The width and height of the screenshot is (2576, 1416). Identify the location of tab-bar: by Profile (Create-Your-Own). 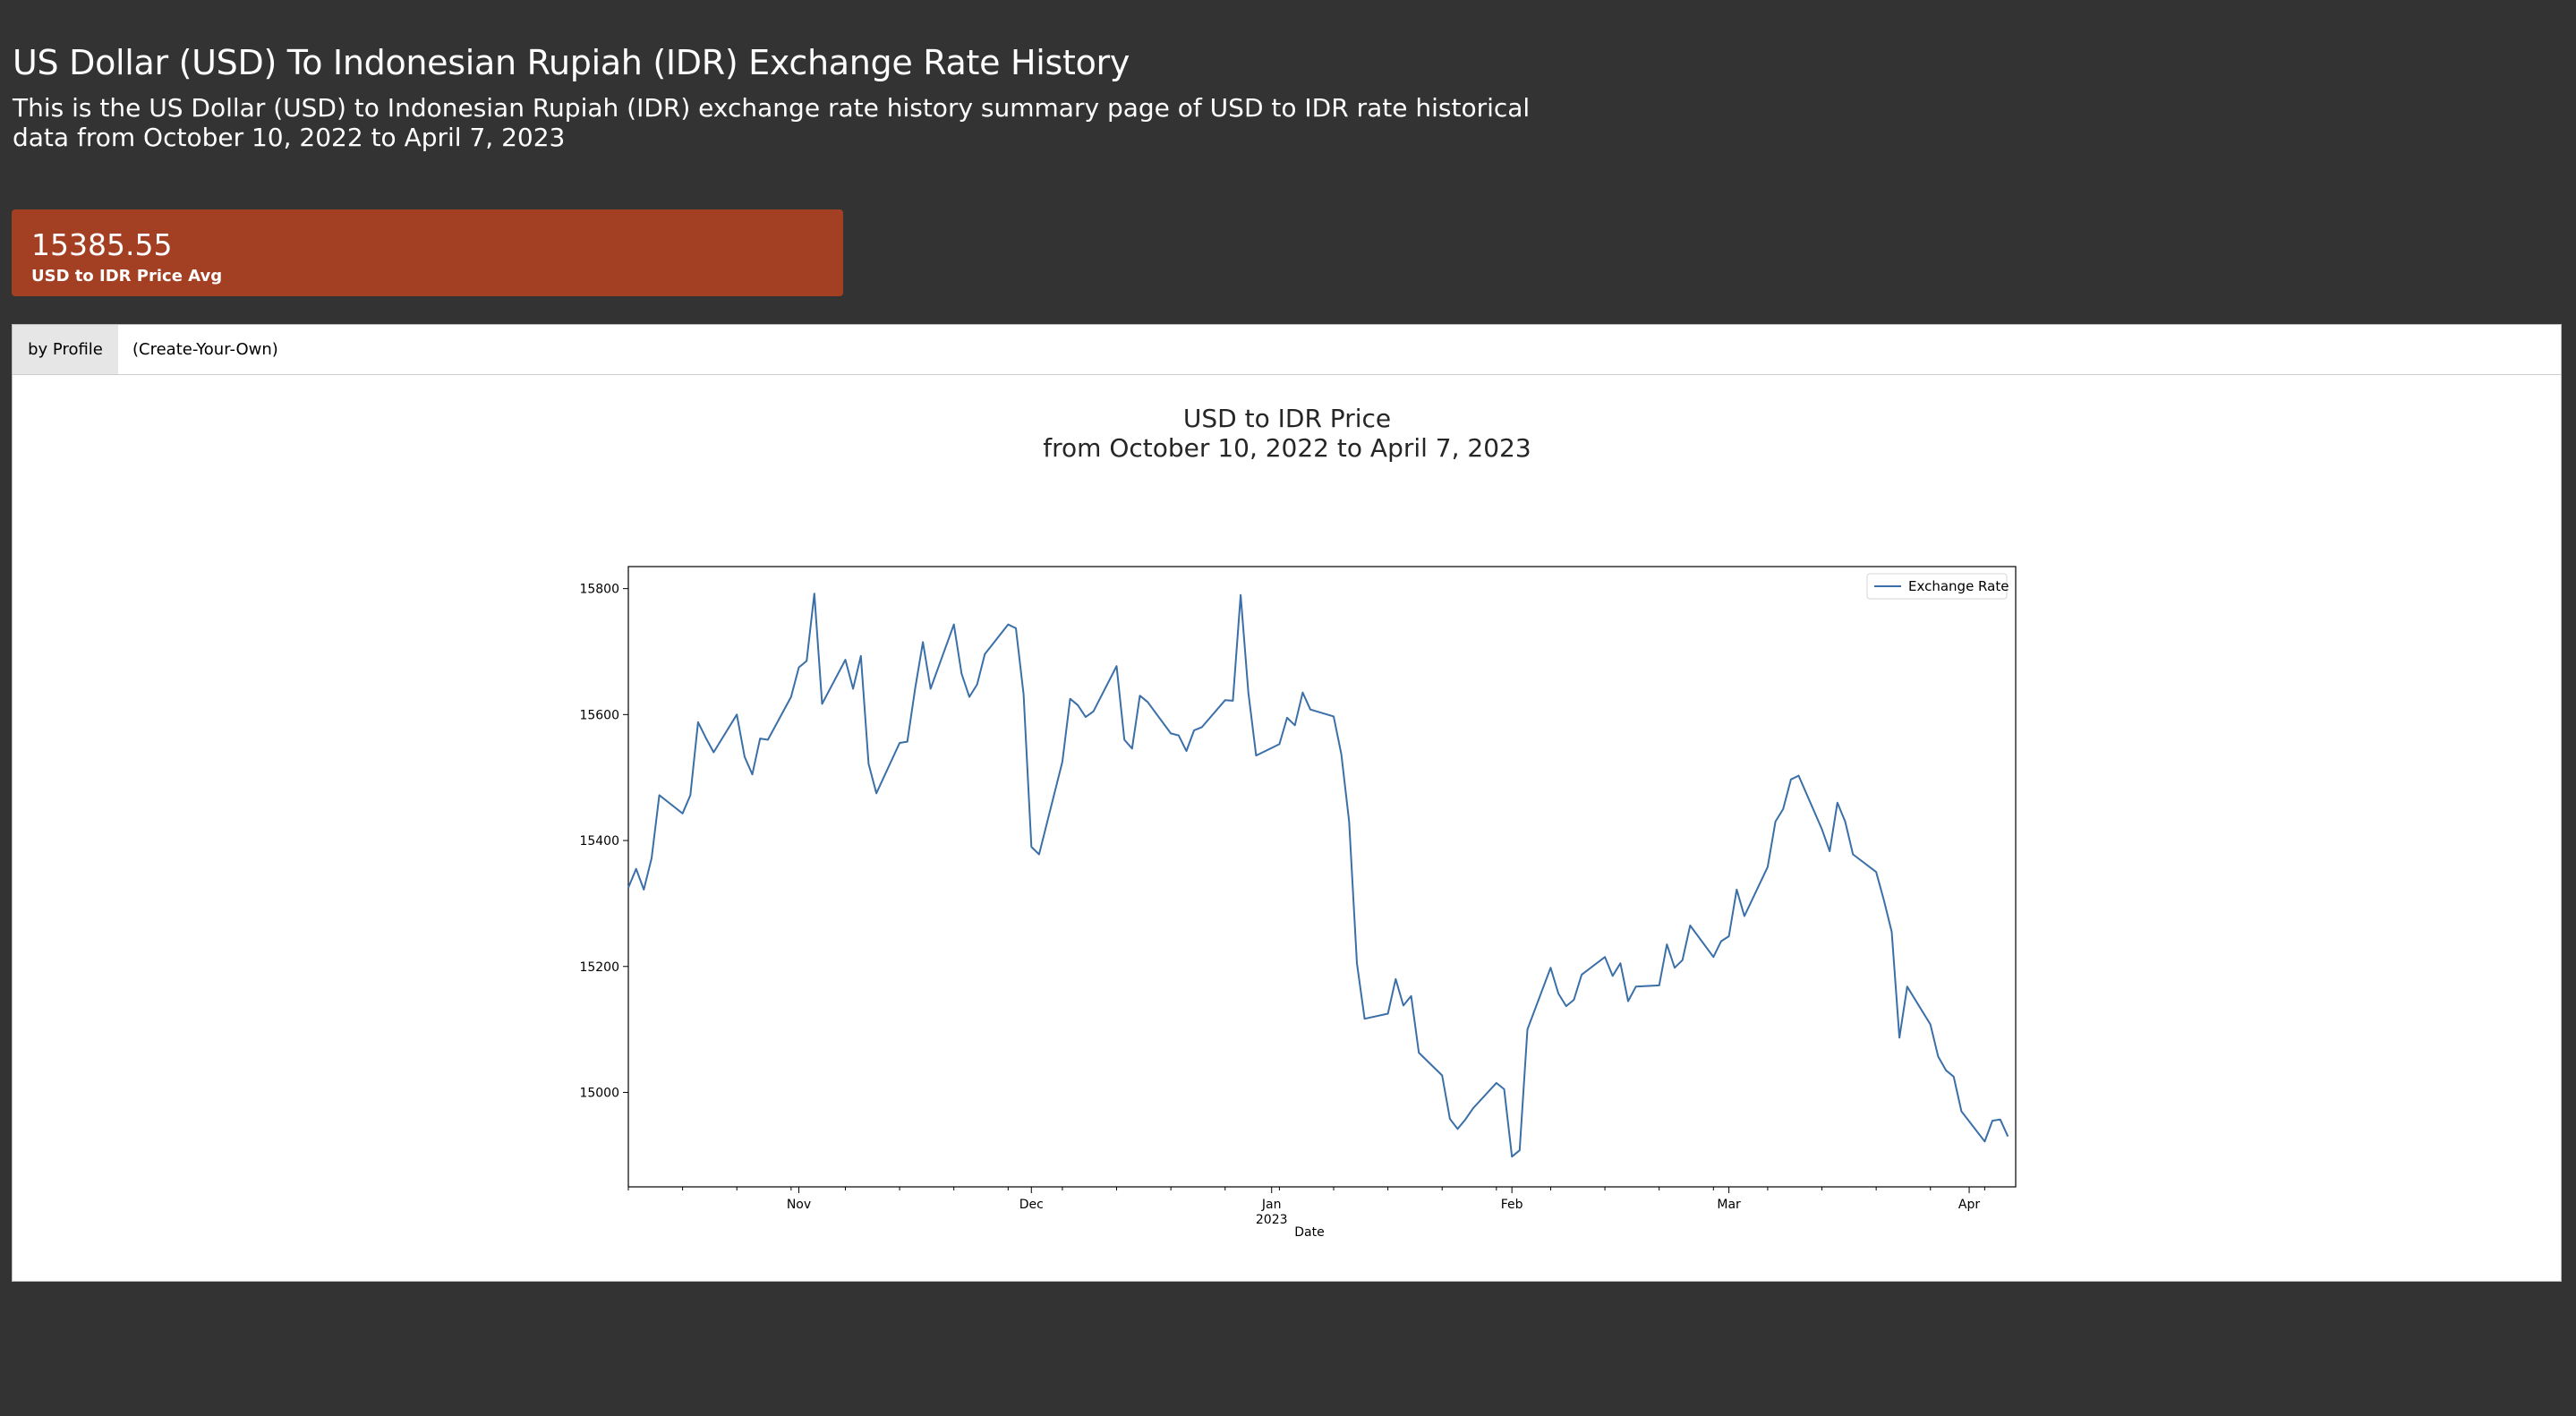
(1287, 350).